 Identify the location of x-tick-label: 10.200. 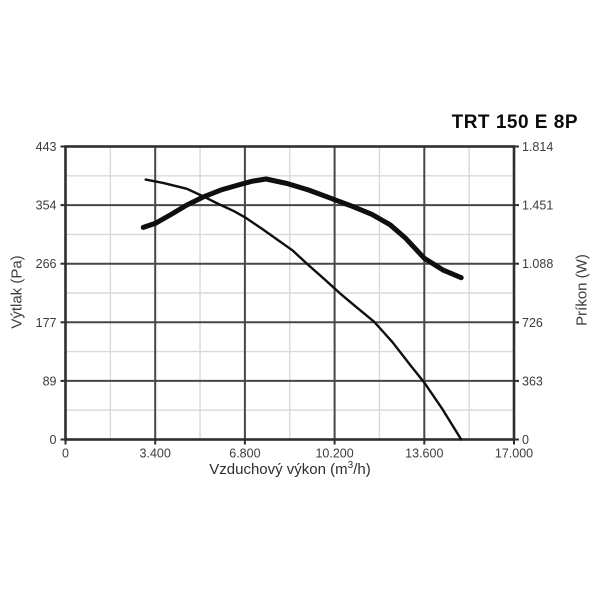
(334, 454).